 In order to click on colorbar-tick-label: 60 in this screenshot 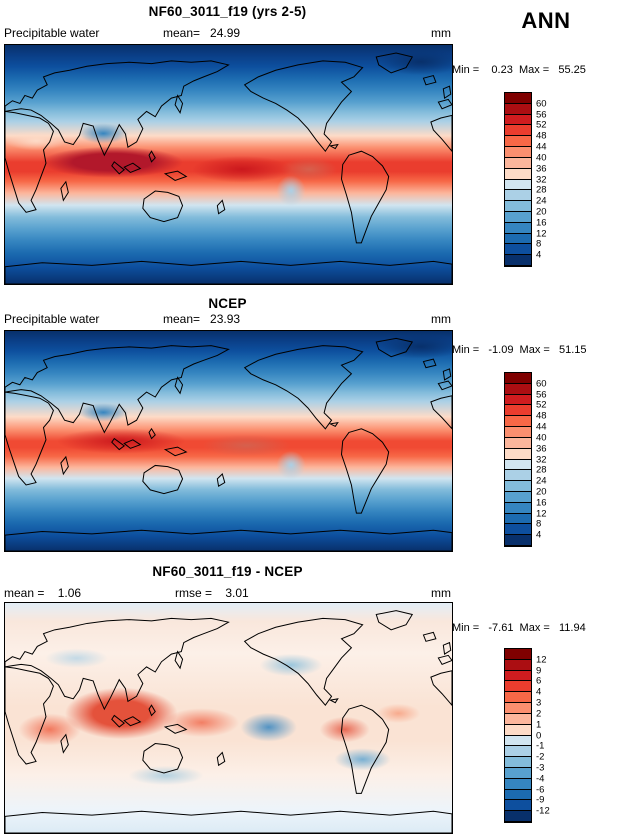, I will do `click(541, 384)`.